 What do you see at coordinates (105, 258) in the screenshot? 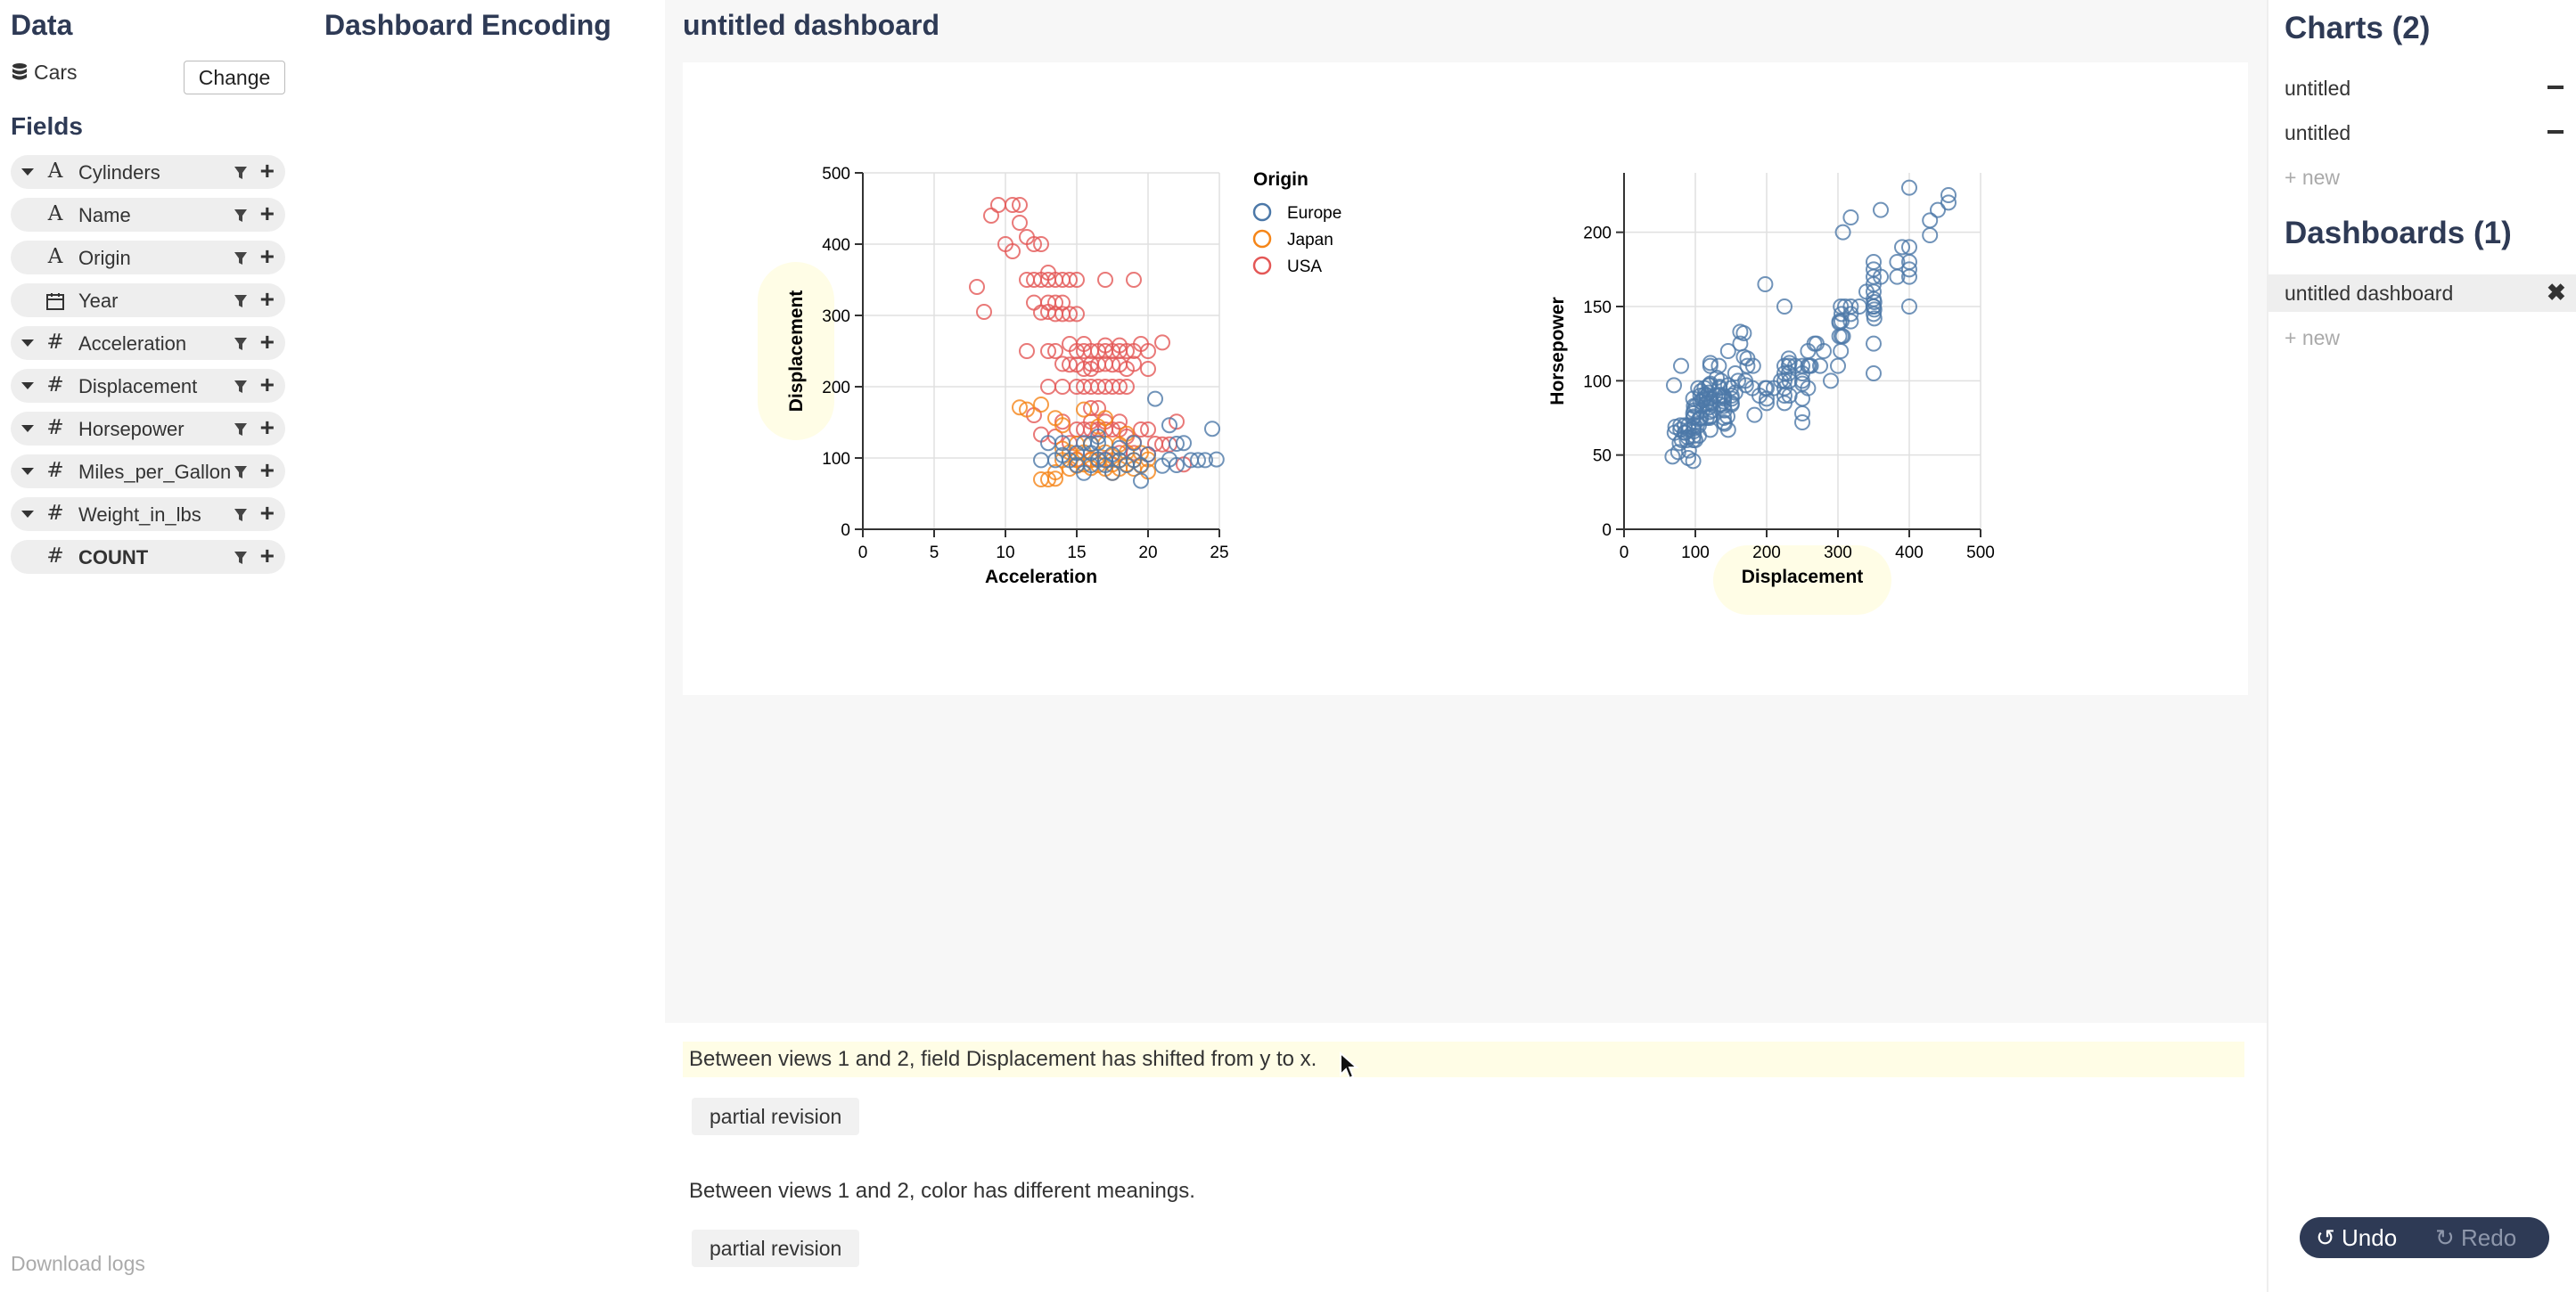
I see `field-name: Origin` at bounding box center [105, 258].